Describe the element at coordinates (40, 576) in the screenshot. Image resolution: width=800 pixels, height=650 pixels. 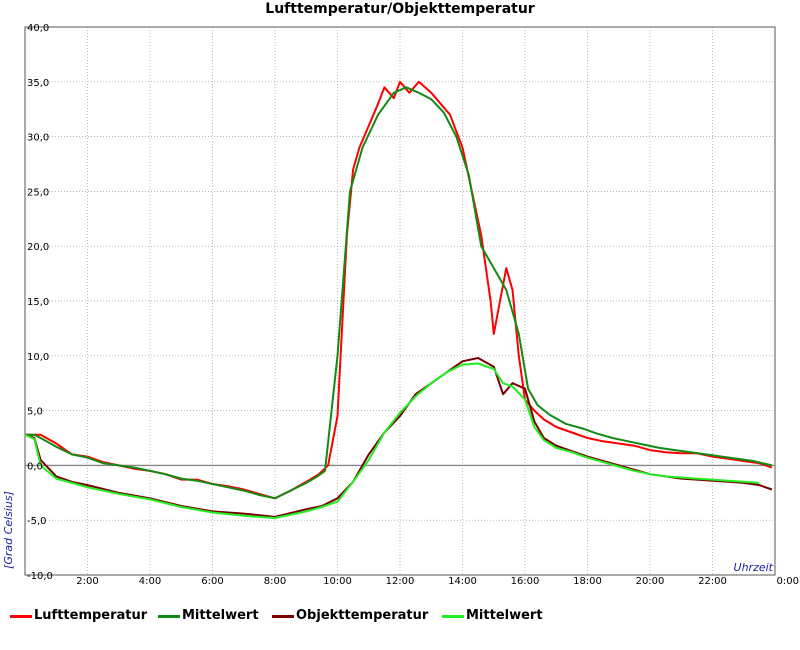
I see `y-tick-label: -10,0` at that location.